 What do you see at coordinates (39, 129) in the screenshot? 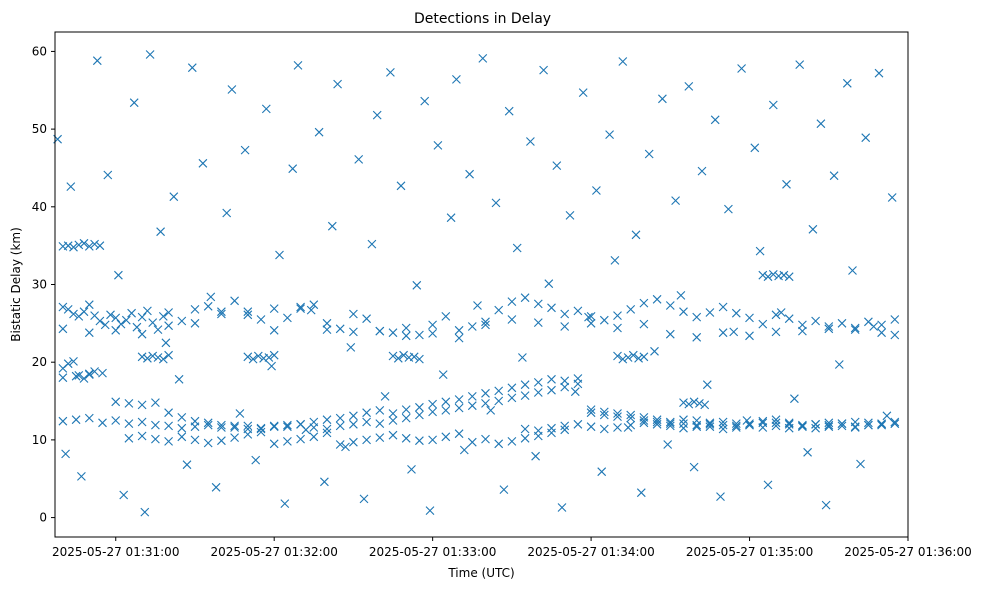
I see `y-tick-label: 50` at bounding box center [39, 129].